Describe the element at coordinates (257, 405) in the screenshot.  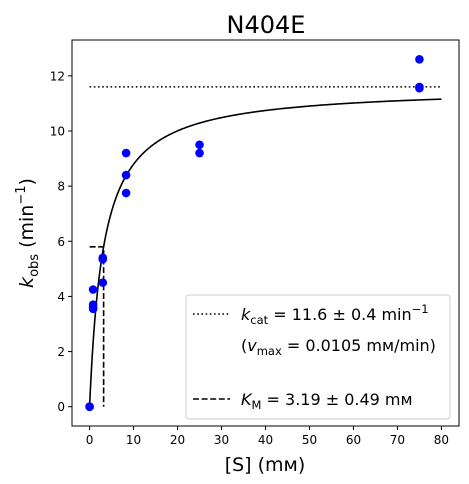
I see `legend-km-sub: M` at that location.